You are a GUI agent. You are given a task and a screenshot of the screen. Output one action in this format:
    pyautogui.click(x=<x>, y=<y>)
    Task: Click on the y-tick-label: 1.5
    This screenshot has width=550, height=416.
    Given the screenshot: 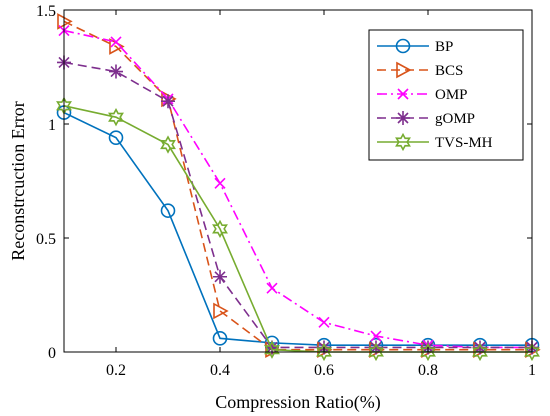 What is the action you would take?
    pyautogui.click(x=46, y=11)
    